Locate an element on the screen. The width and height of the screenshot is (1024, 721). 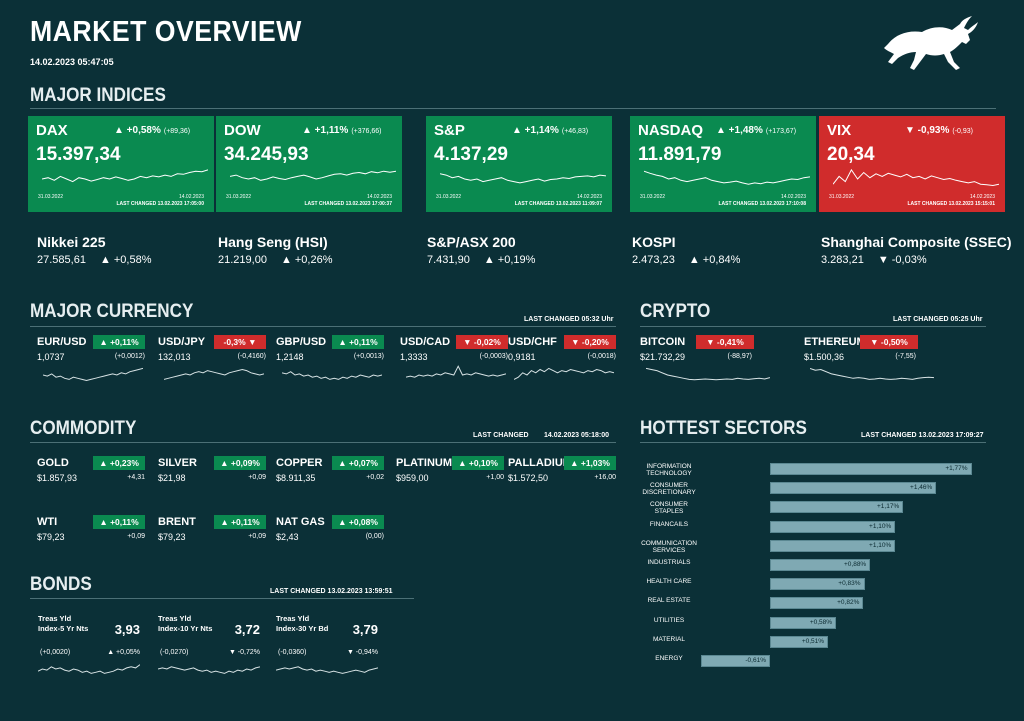
currency-name: GBP/USD is located at coordinates (301, 342).